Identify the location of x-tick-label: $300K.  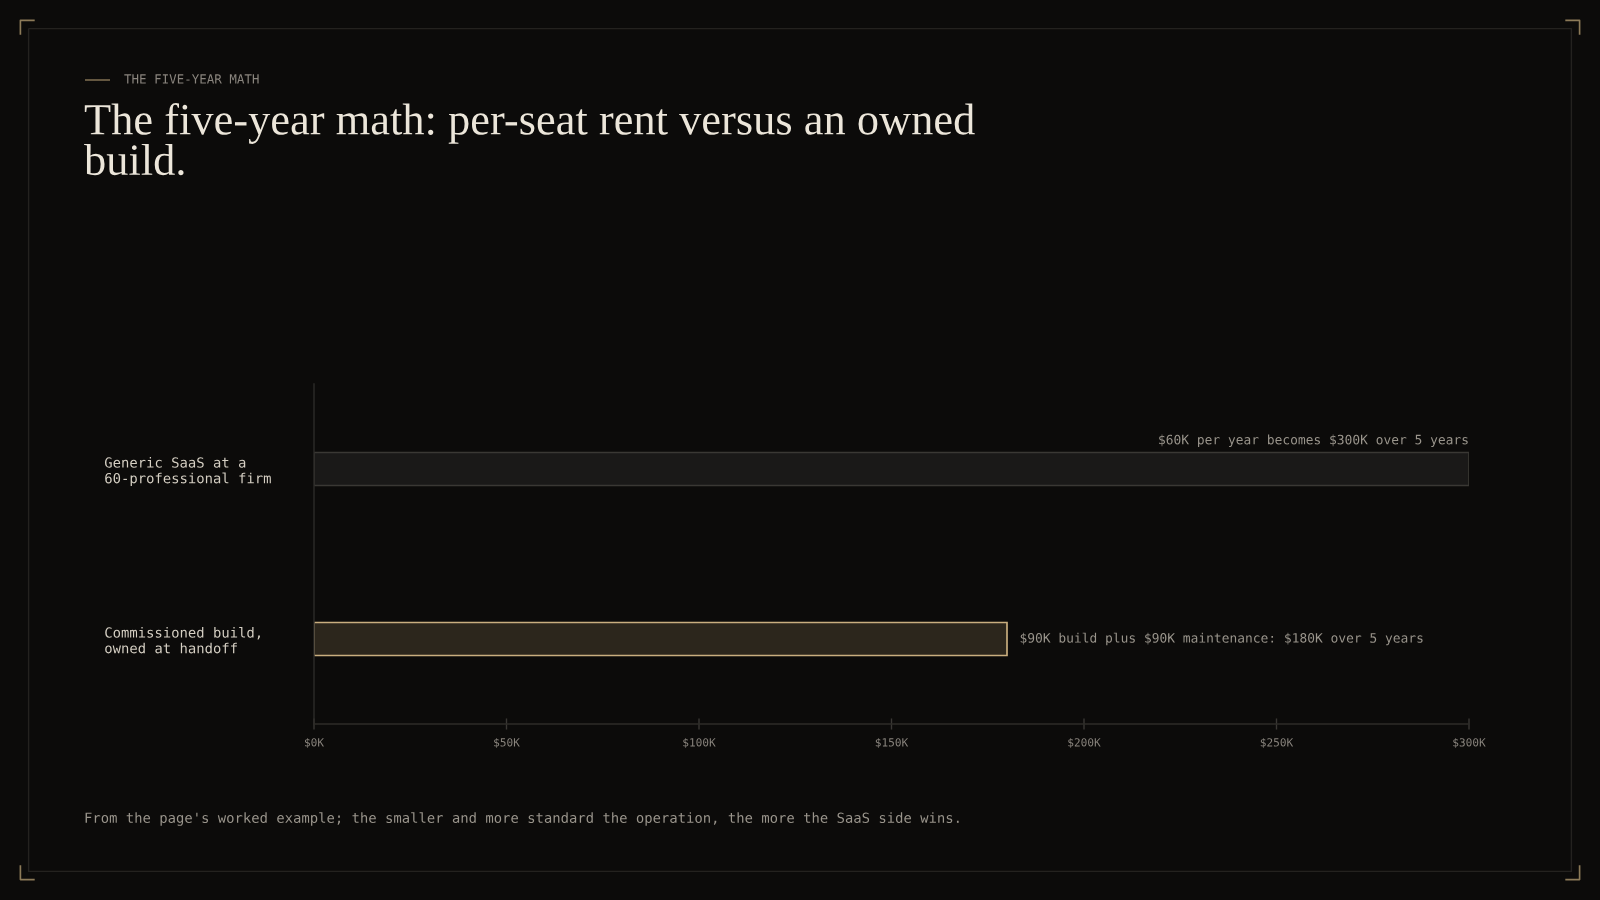
(1469, 743).